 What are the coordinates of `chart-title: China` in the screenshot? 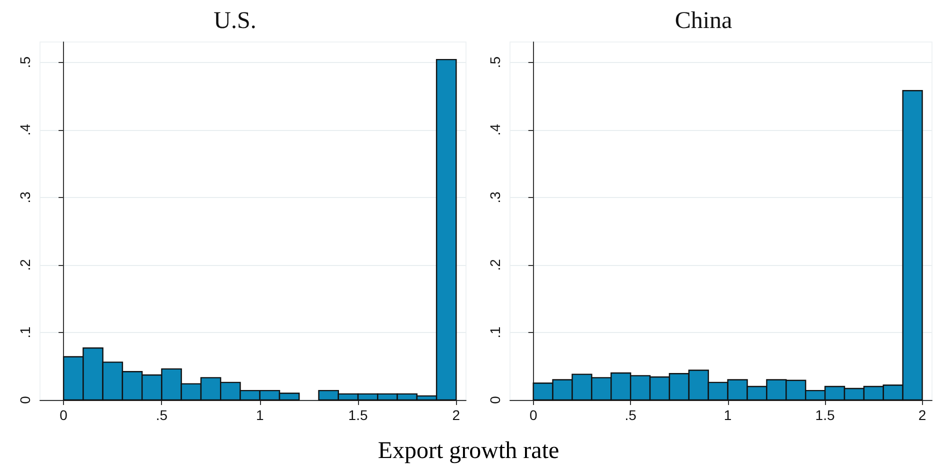 It's located at (703, 21).